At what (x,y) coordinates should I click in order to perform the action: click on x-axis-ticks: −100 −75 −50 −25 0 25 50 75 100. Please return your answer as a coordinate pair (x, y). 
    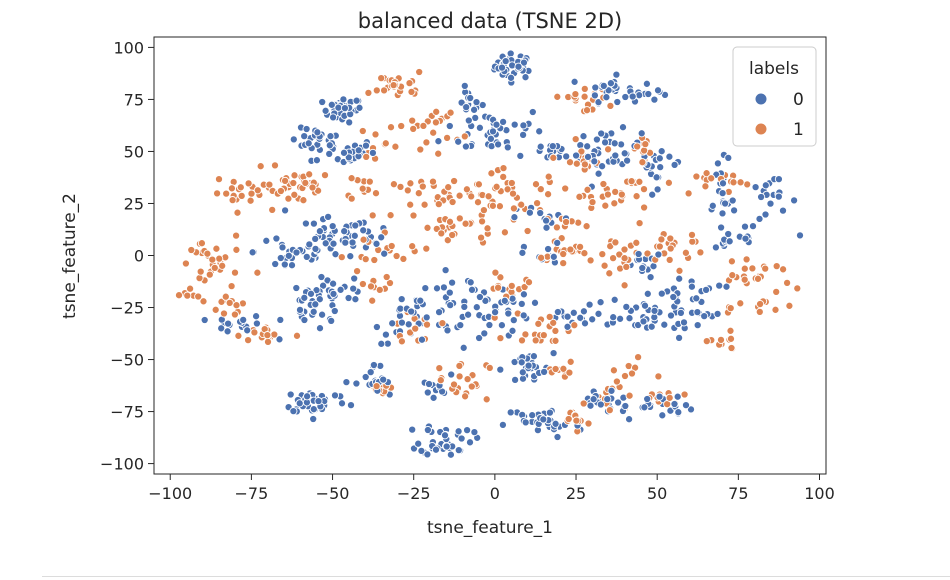
    Looking at the image, I should click on (491, 488).